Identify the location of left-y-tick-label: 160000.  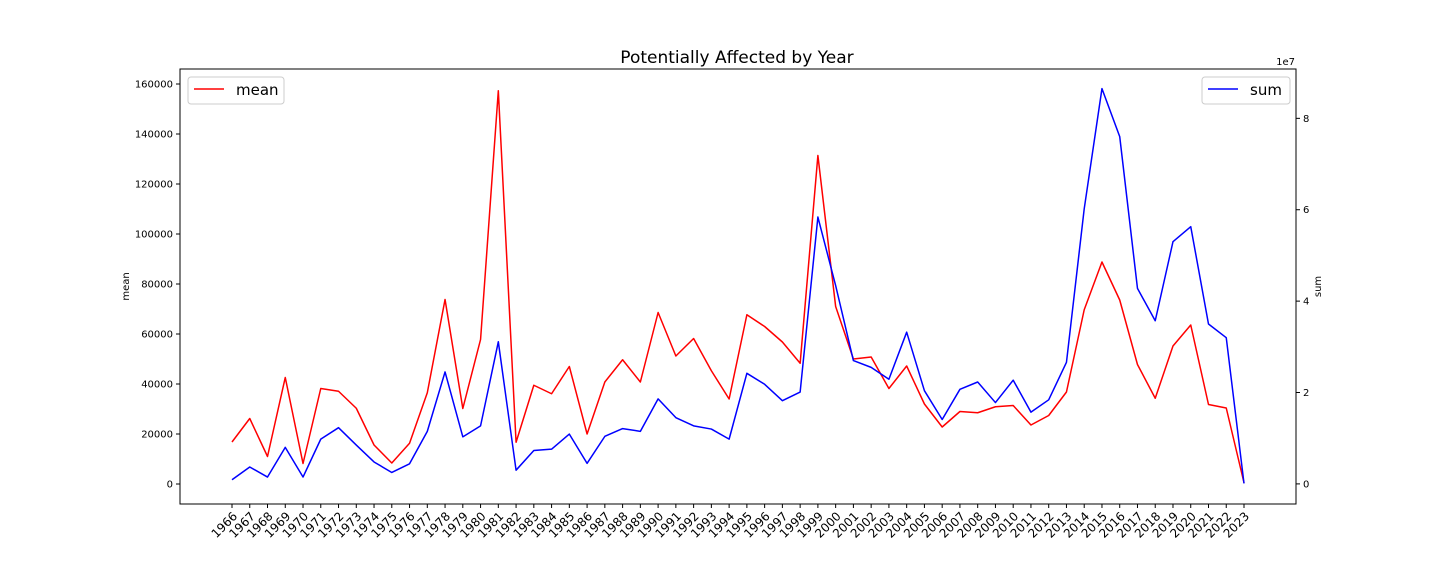
(154, 85).